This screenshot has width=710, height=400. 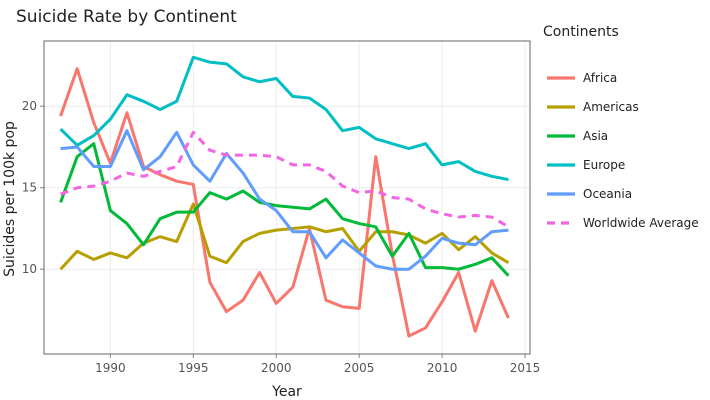 What do you see at coordinates (110, 368) in the screenshot?
I see `x-tick-label: 1990` at bounding box center [110, 368].